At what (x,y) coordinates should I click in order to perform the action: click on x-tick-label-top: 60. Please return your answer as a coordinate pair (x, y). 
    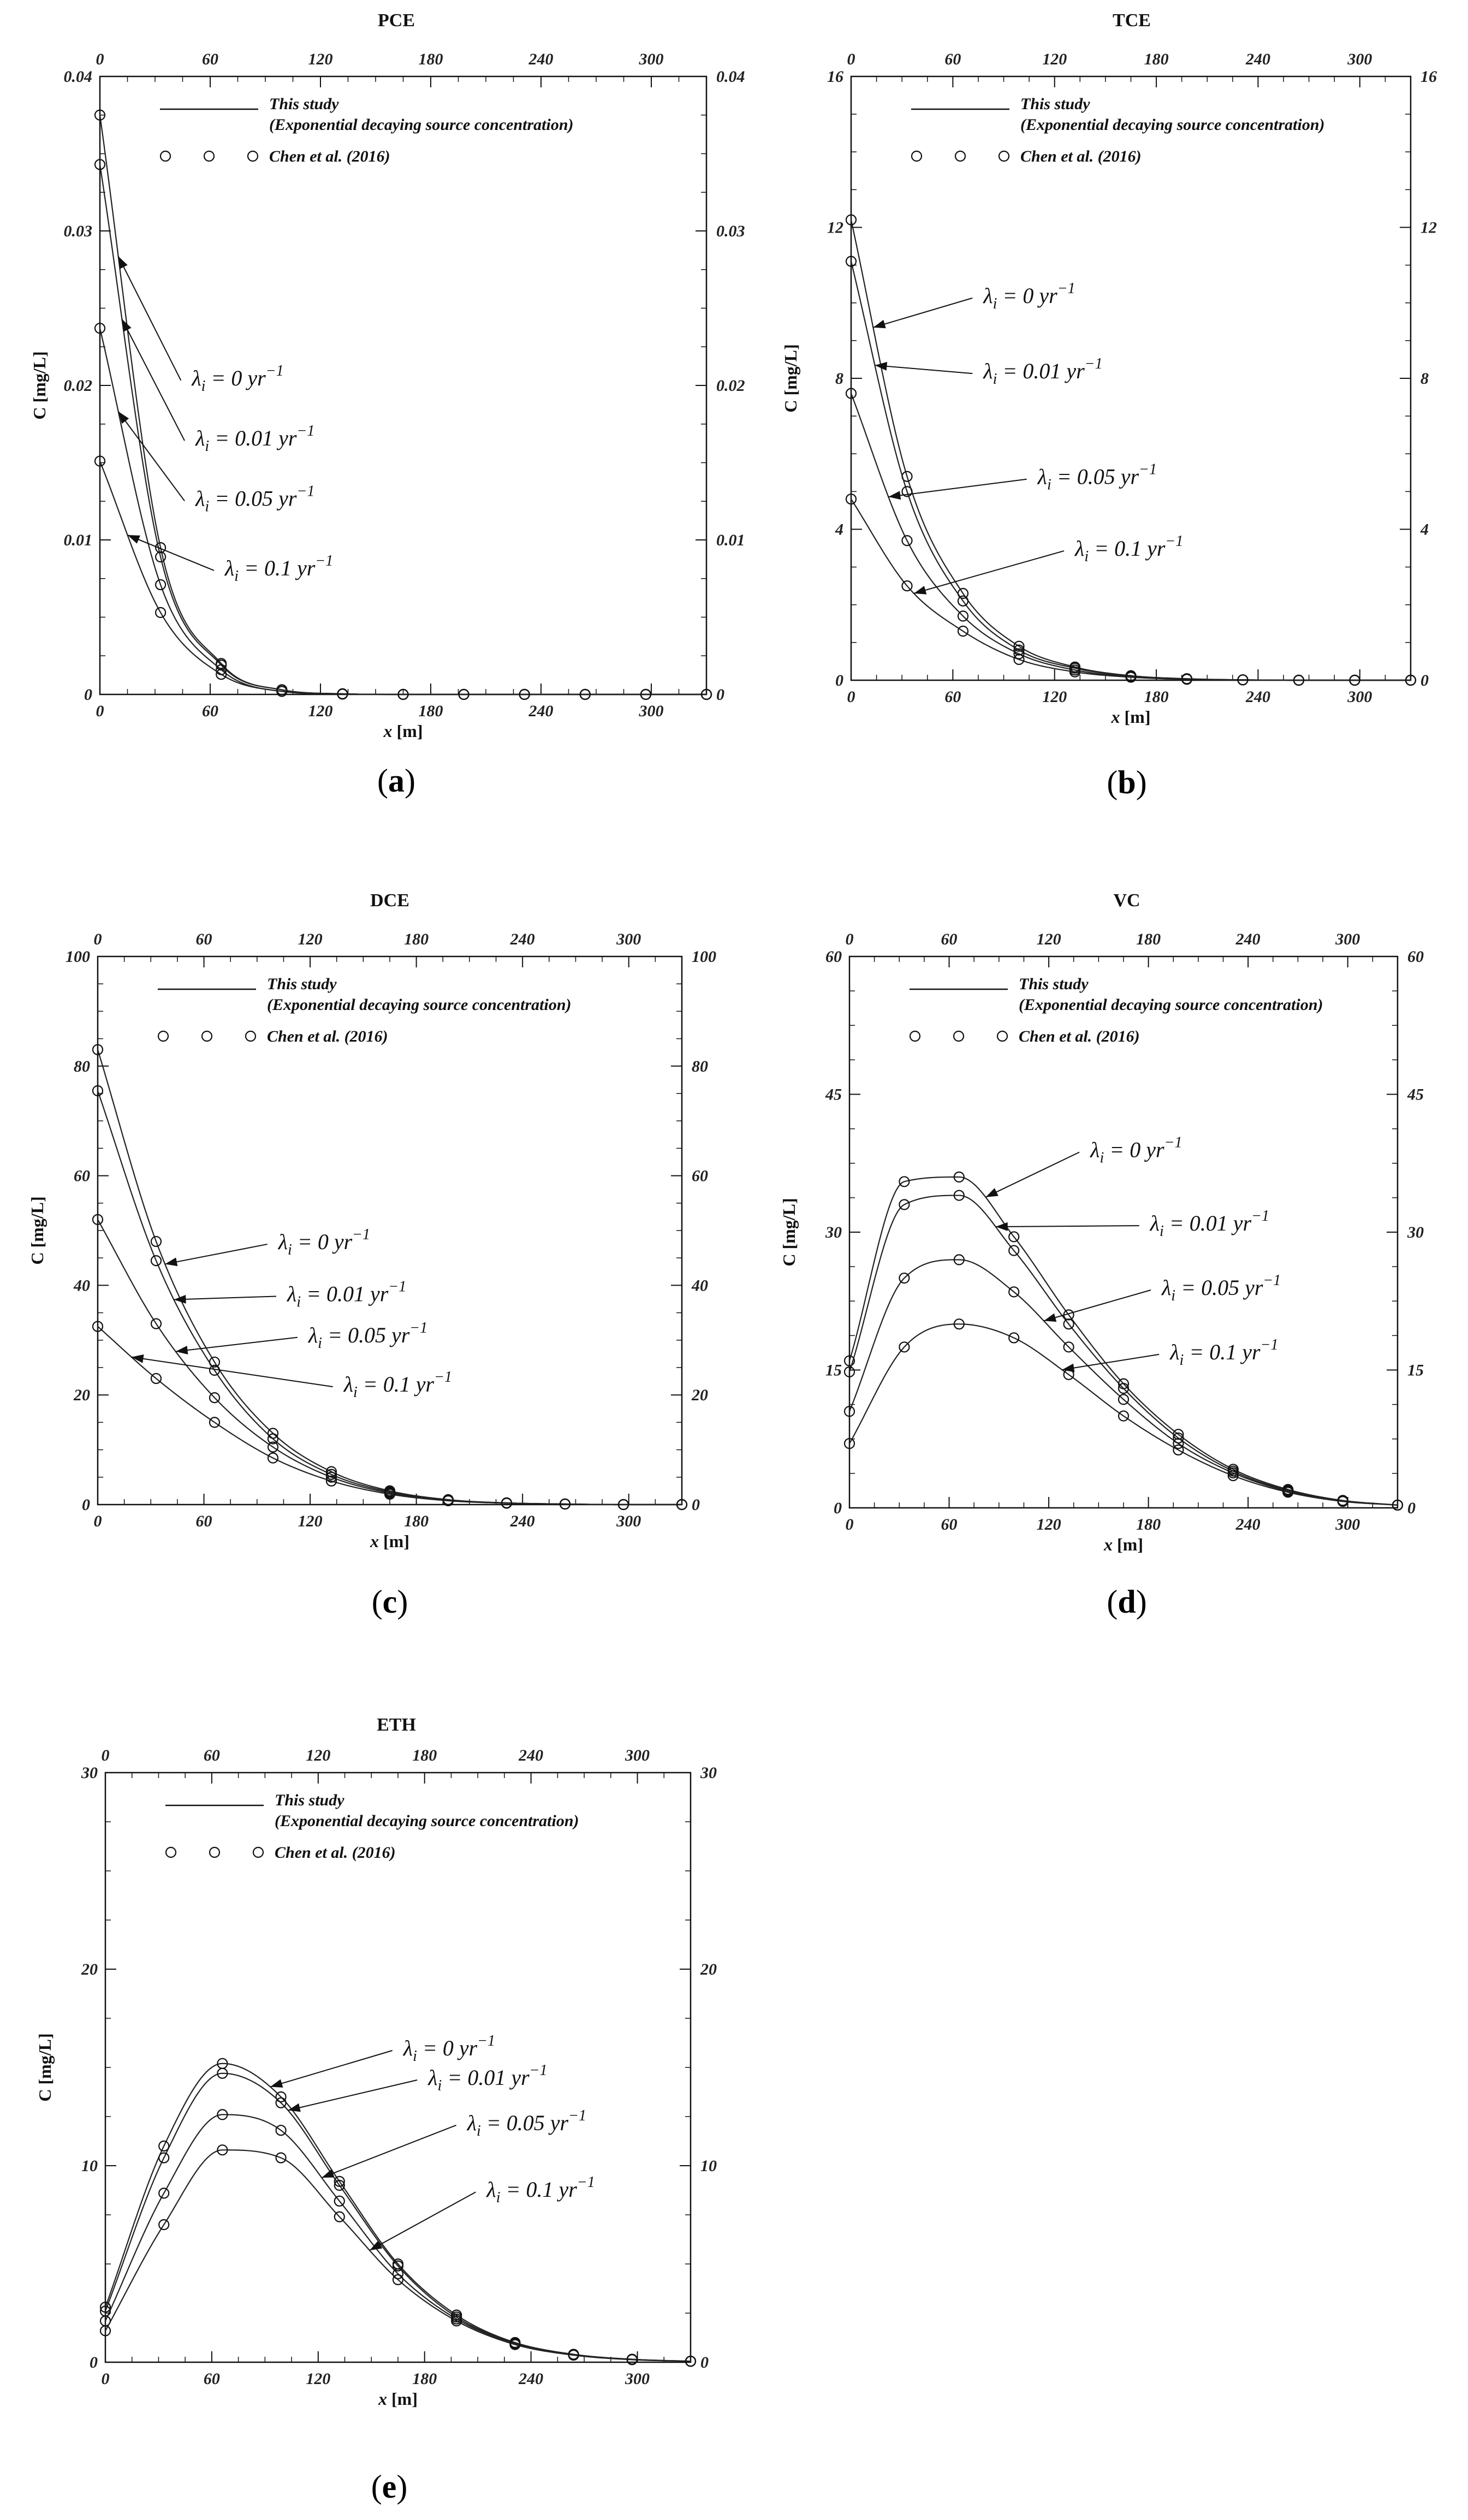
    Looking at the image, I should click on (210, 59).